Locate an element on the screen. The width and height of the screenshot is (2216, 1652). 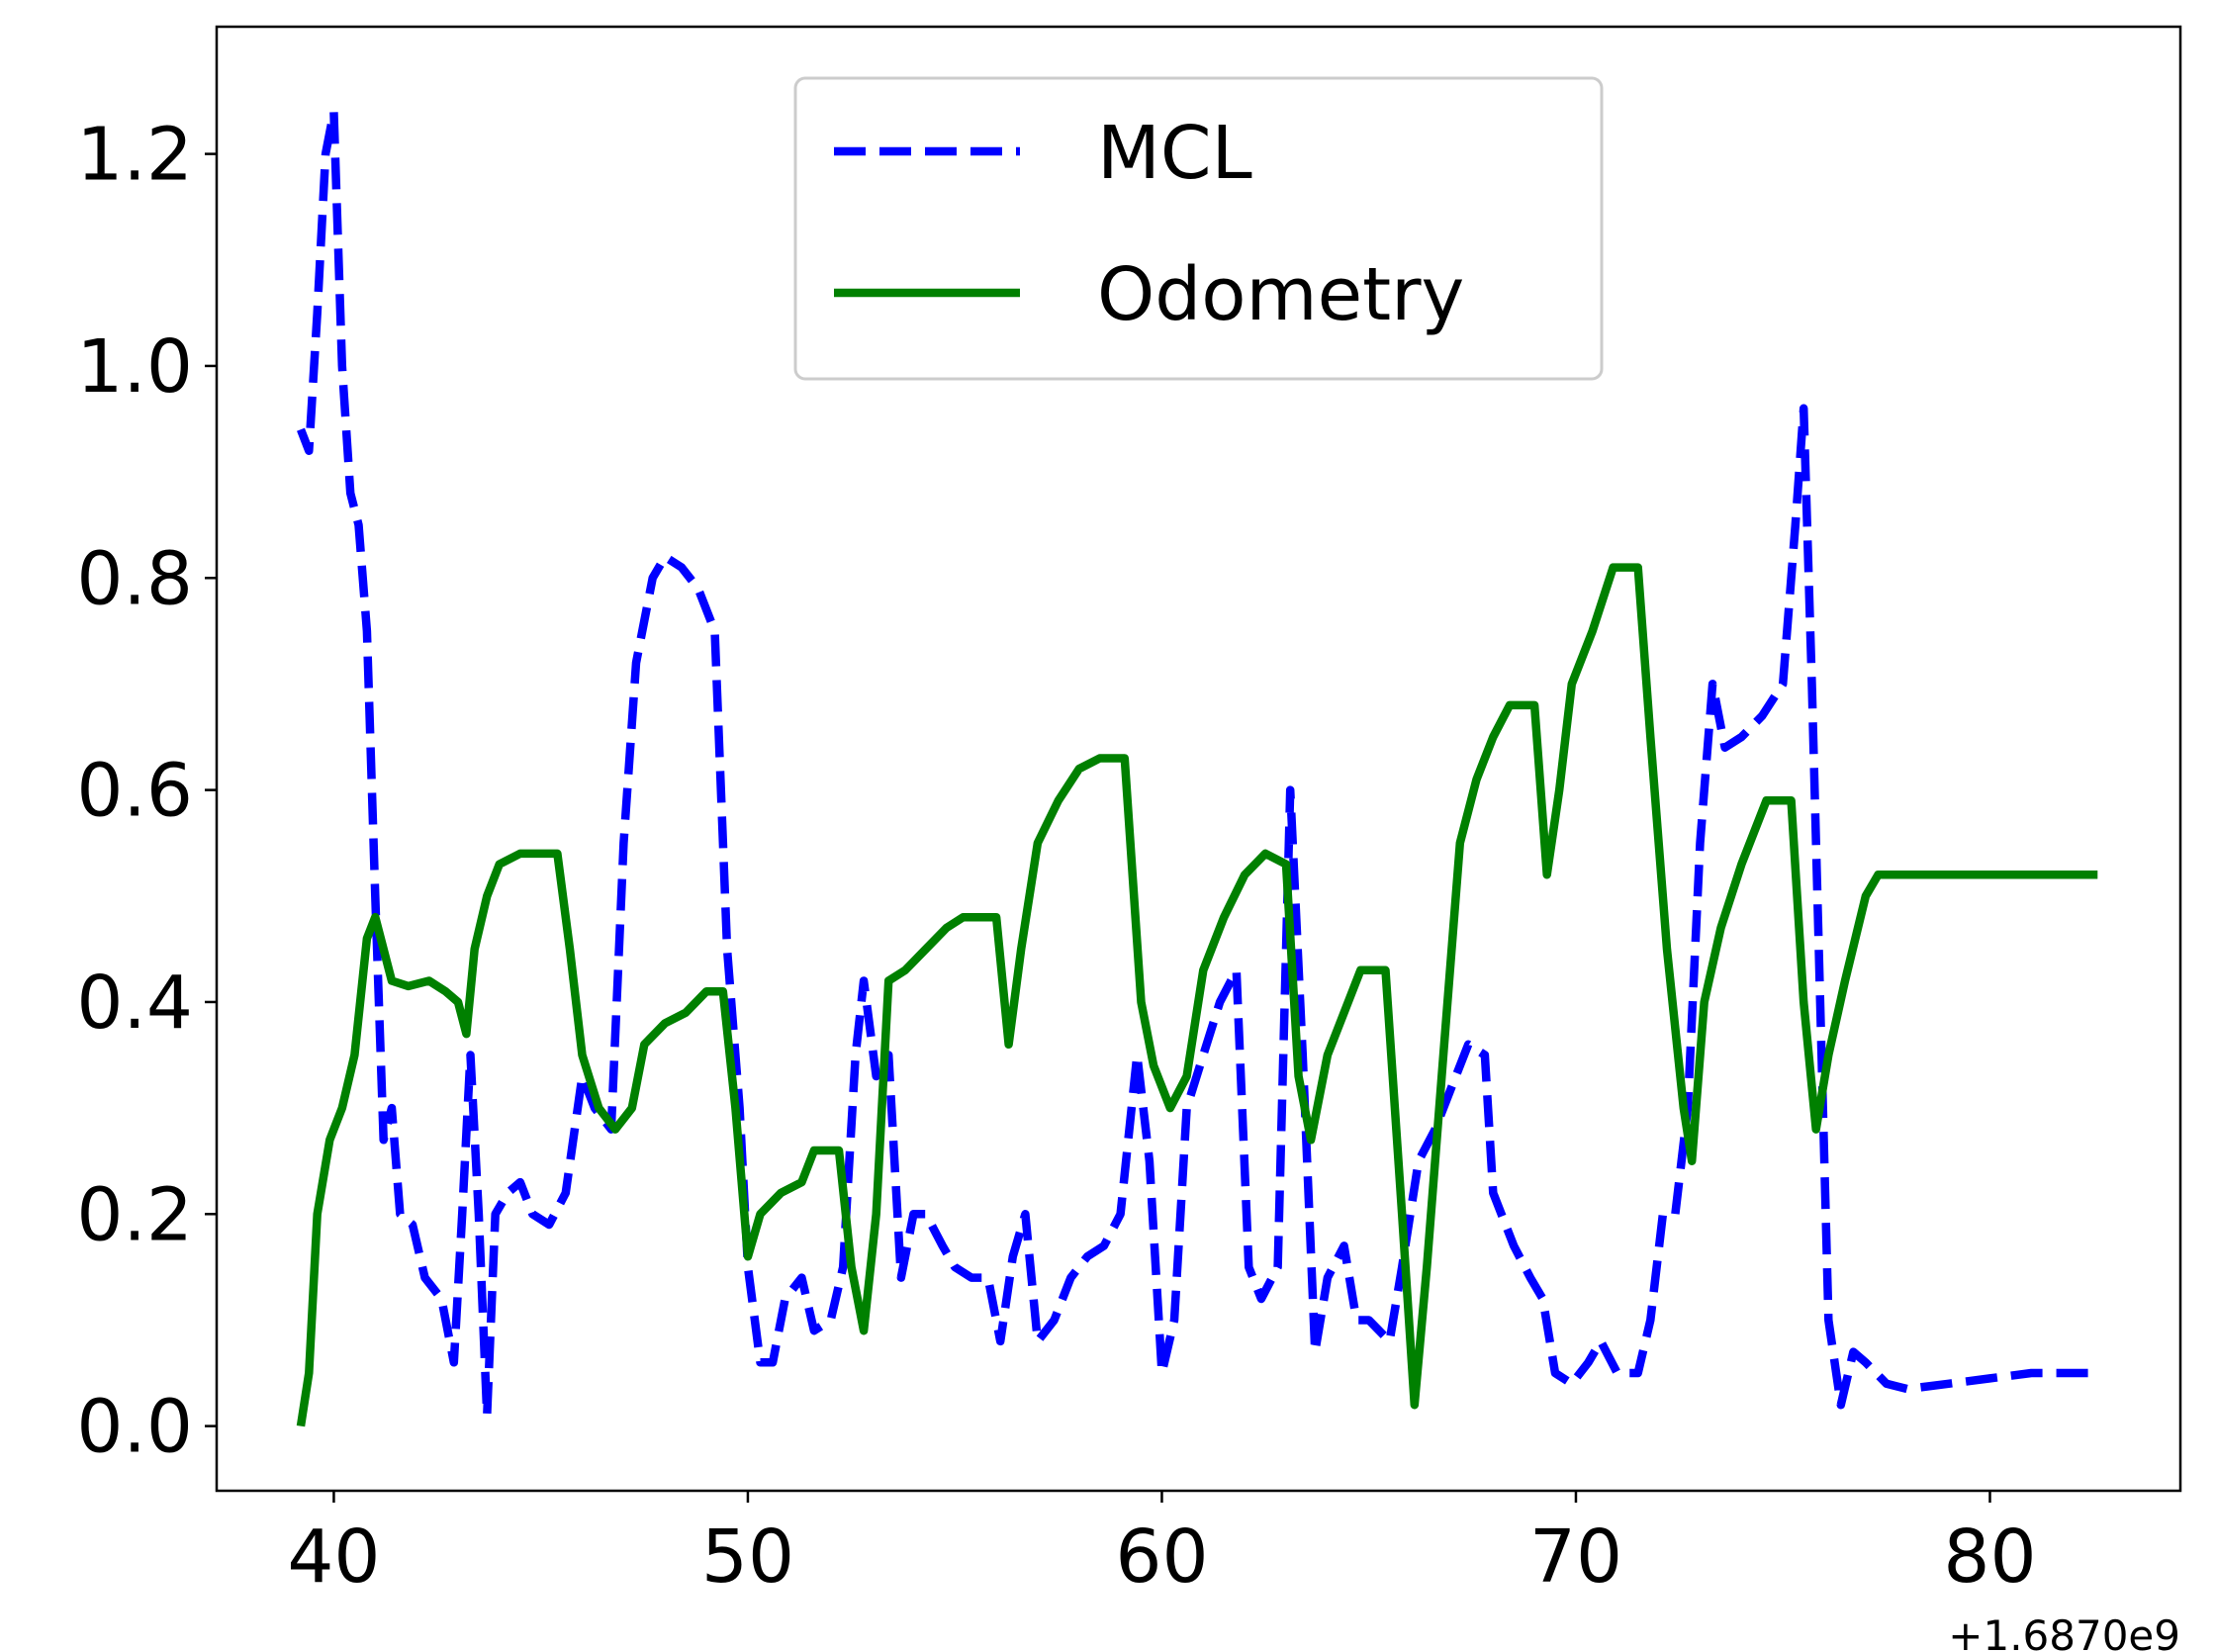
y-tick-label: 1.2 is located at coordinates (134, 155).